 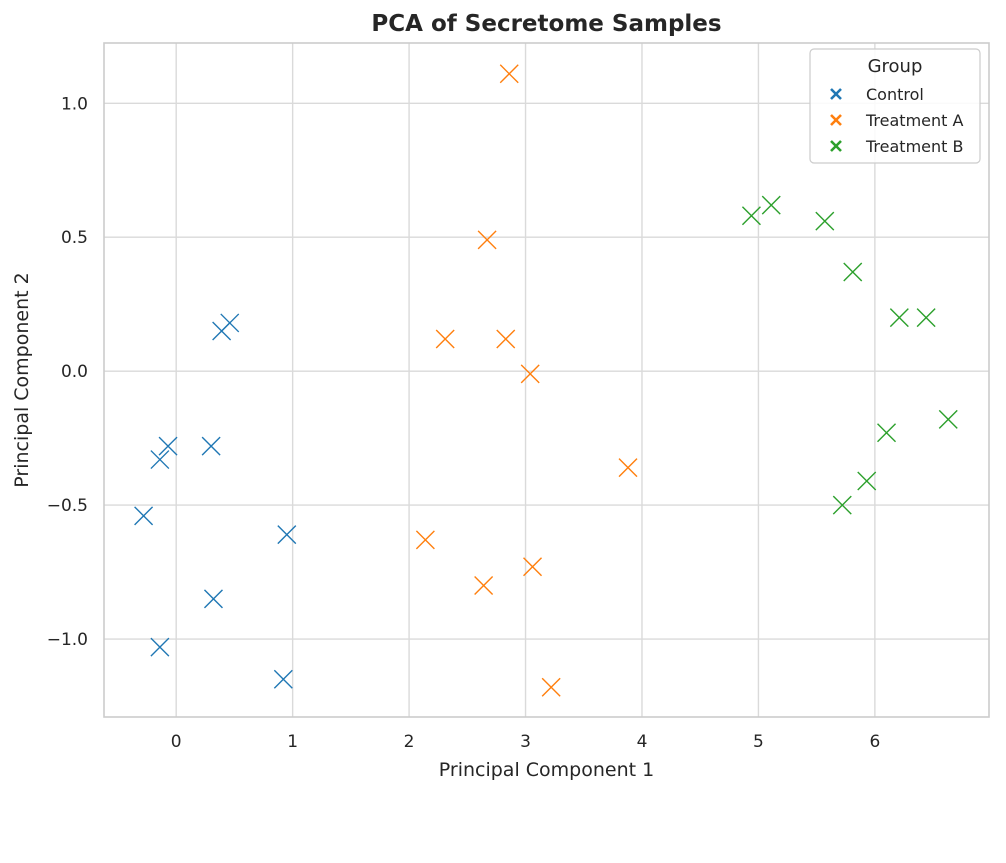 I want to click on x-tick-label: 3, so click(x=525, y=742).